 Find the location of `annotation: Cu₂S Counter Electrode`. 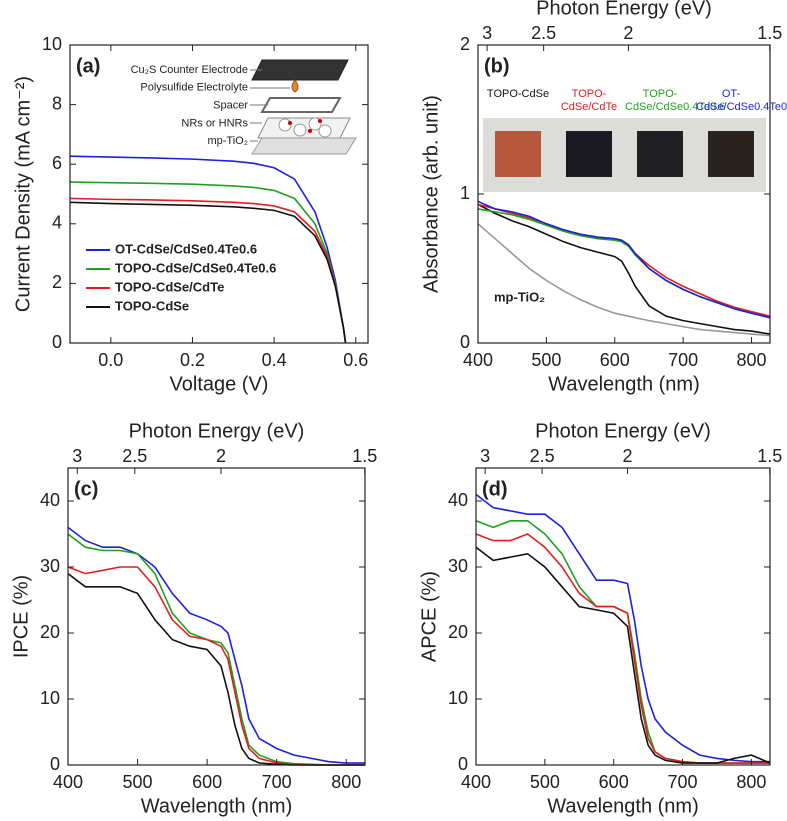

annotation: Cu₂S Counter Electrode is located at coordinates (189, 70).